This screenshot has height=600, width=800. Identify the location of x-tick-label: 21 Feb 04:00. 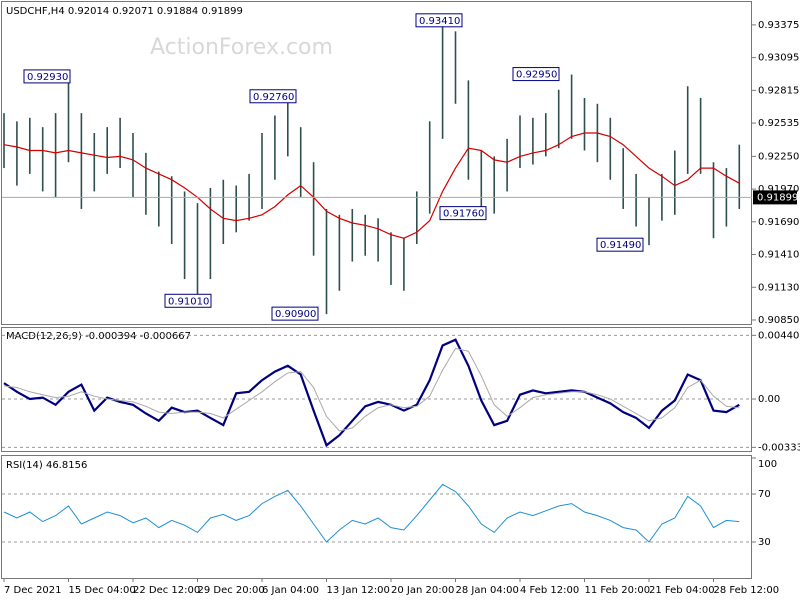
(682, 590).